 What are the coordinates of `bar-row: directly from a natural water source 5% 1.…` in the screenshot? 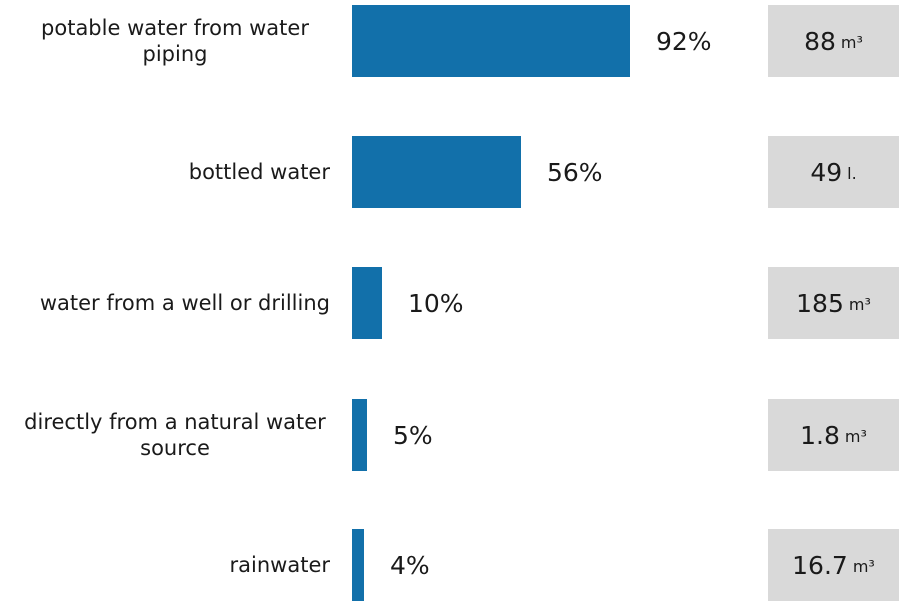 It's located at (458, 435).